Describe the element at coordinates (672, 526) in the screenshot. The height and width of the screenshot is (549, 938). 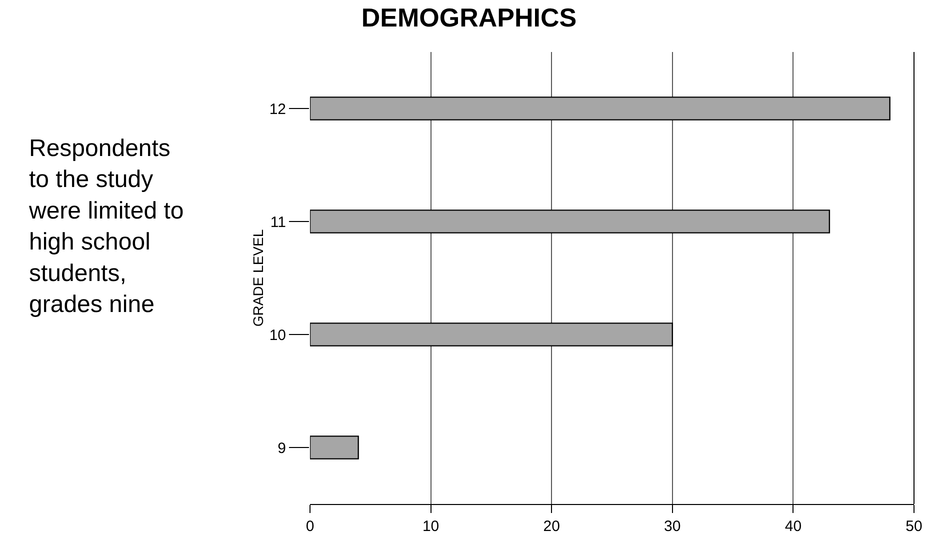
I see `x-tick-label: 30` at that location.